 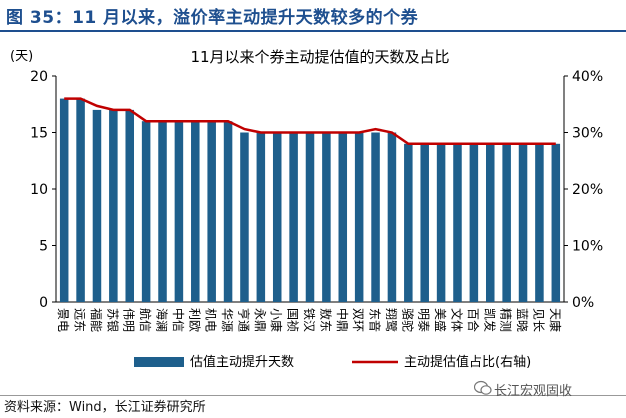 I want to click on y2-tick-label: 40%, so click(x=587, y=77).